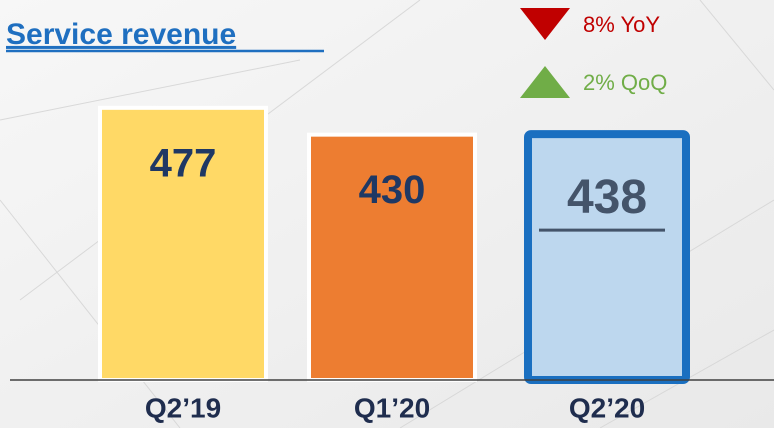 This screenshot has width=774, height=428. I want to click on data-label: 438, so click(607, 197).